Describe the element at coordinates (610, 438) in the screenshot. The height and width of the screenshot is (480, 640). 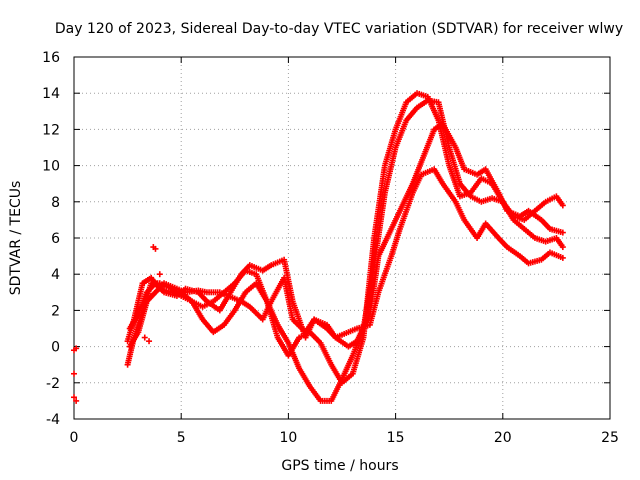
I see `x-tick-label: 25` at that location.